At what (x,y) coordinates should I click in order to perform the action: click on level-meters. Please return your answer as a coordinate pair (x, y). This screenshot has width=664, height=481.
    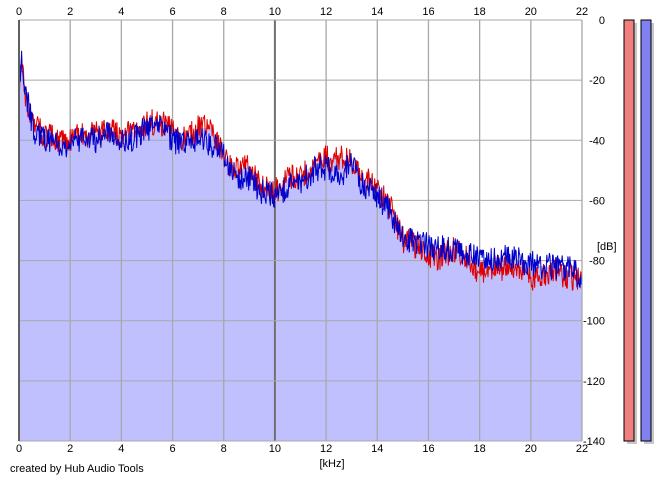
    Looking at the image, I should click on (638, 231).